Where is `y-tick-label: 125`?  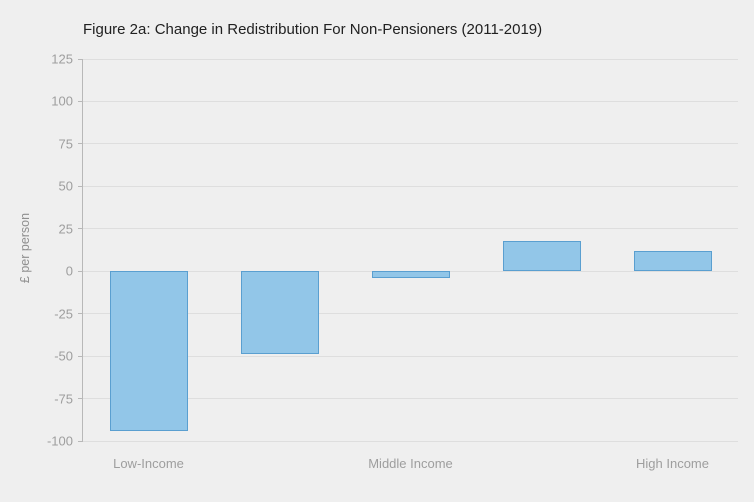 y-tick-label: 125 is located at coordinates (62, 59).